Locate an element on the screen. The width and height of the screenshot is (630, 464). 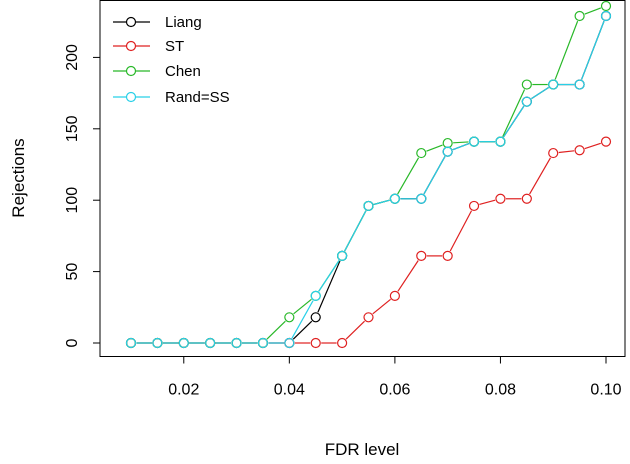
x-tick-label: 0.02 is located at coordinates (183, 390).